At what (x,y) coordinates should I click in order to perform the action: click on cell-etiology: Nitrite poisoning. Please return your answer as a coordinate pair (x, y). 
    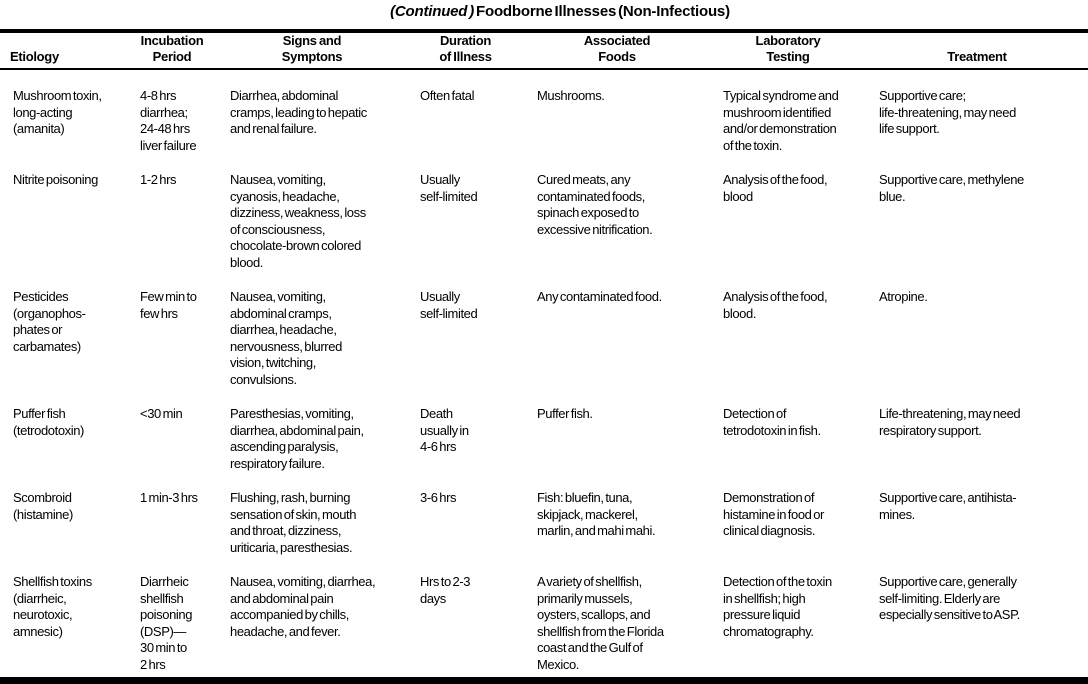
    Looking at the image, I should click on (55, 179).